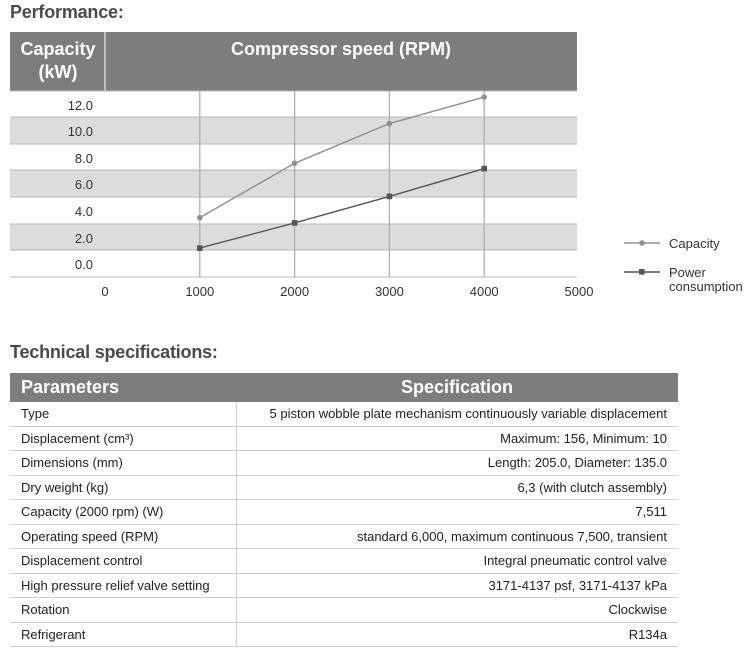 This screenshot has height=654, width=755. What do you see at coordinates (579, 291) in the screenshot?
I see `x-tick-label: 5000` at bounding box center [579, 291].